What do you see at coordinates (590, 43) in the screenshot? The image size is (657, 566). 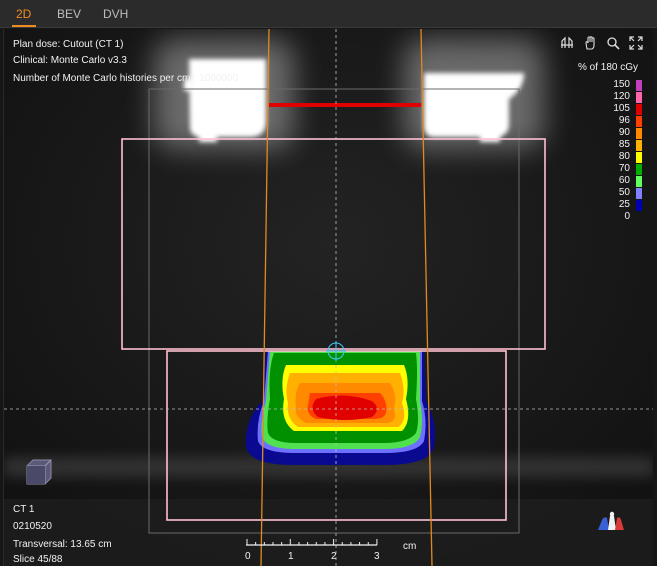 I see `pan-hand-icon` at bounding box center [590, 43].